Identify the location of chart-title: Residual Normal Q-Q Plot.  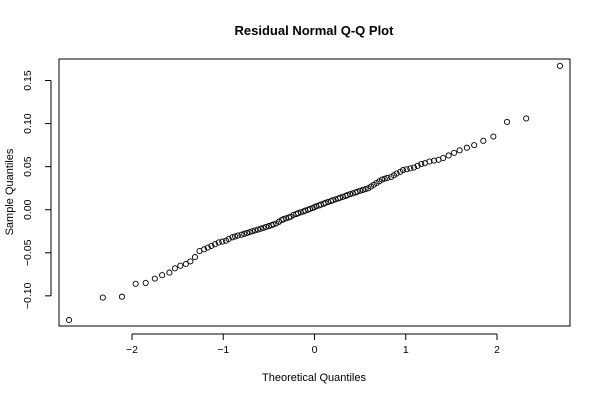
(315, 30).